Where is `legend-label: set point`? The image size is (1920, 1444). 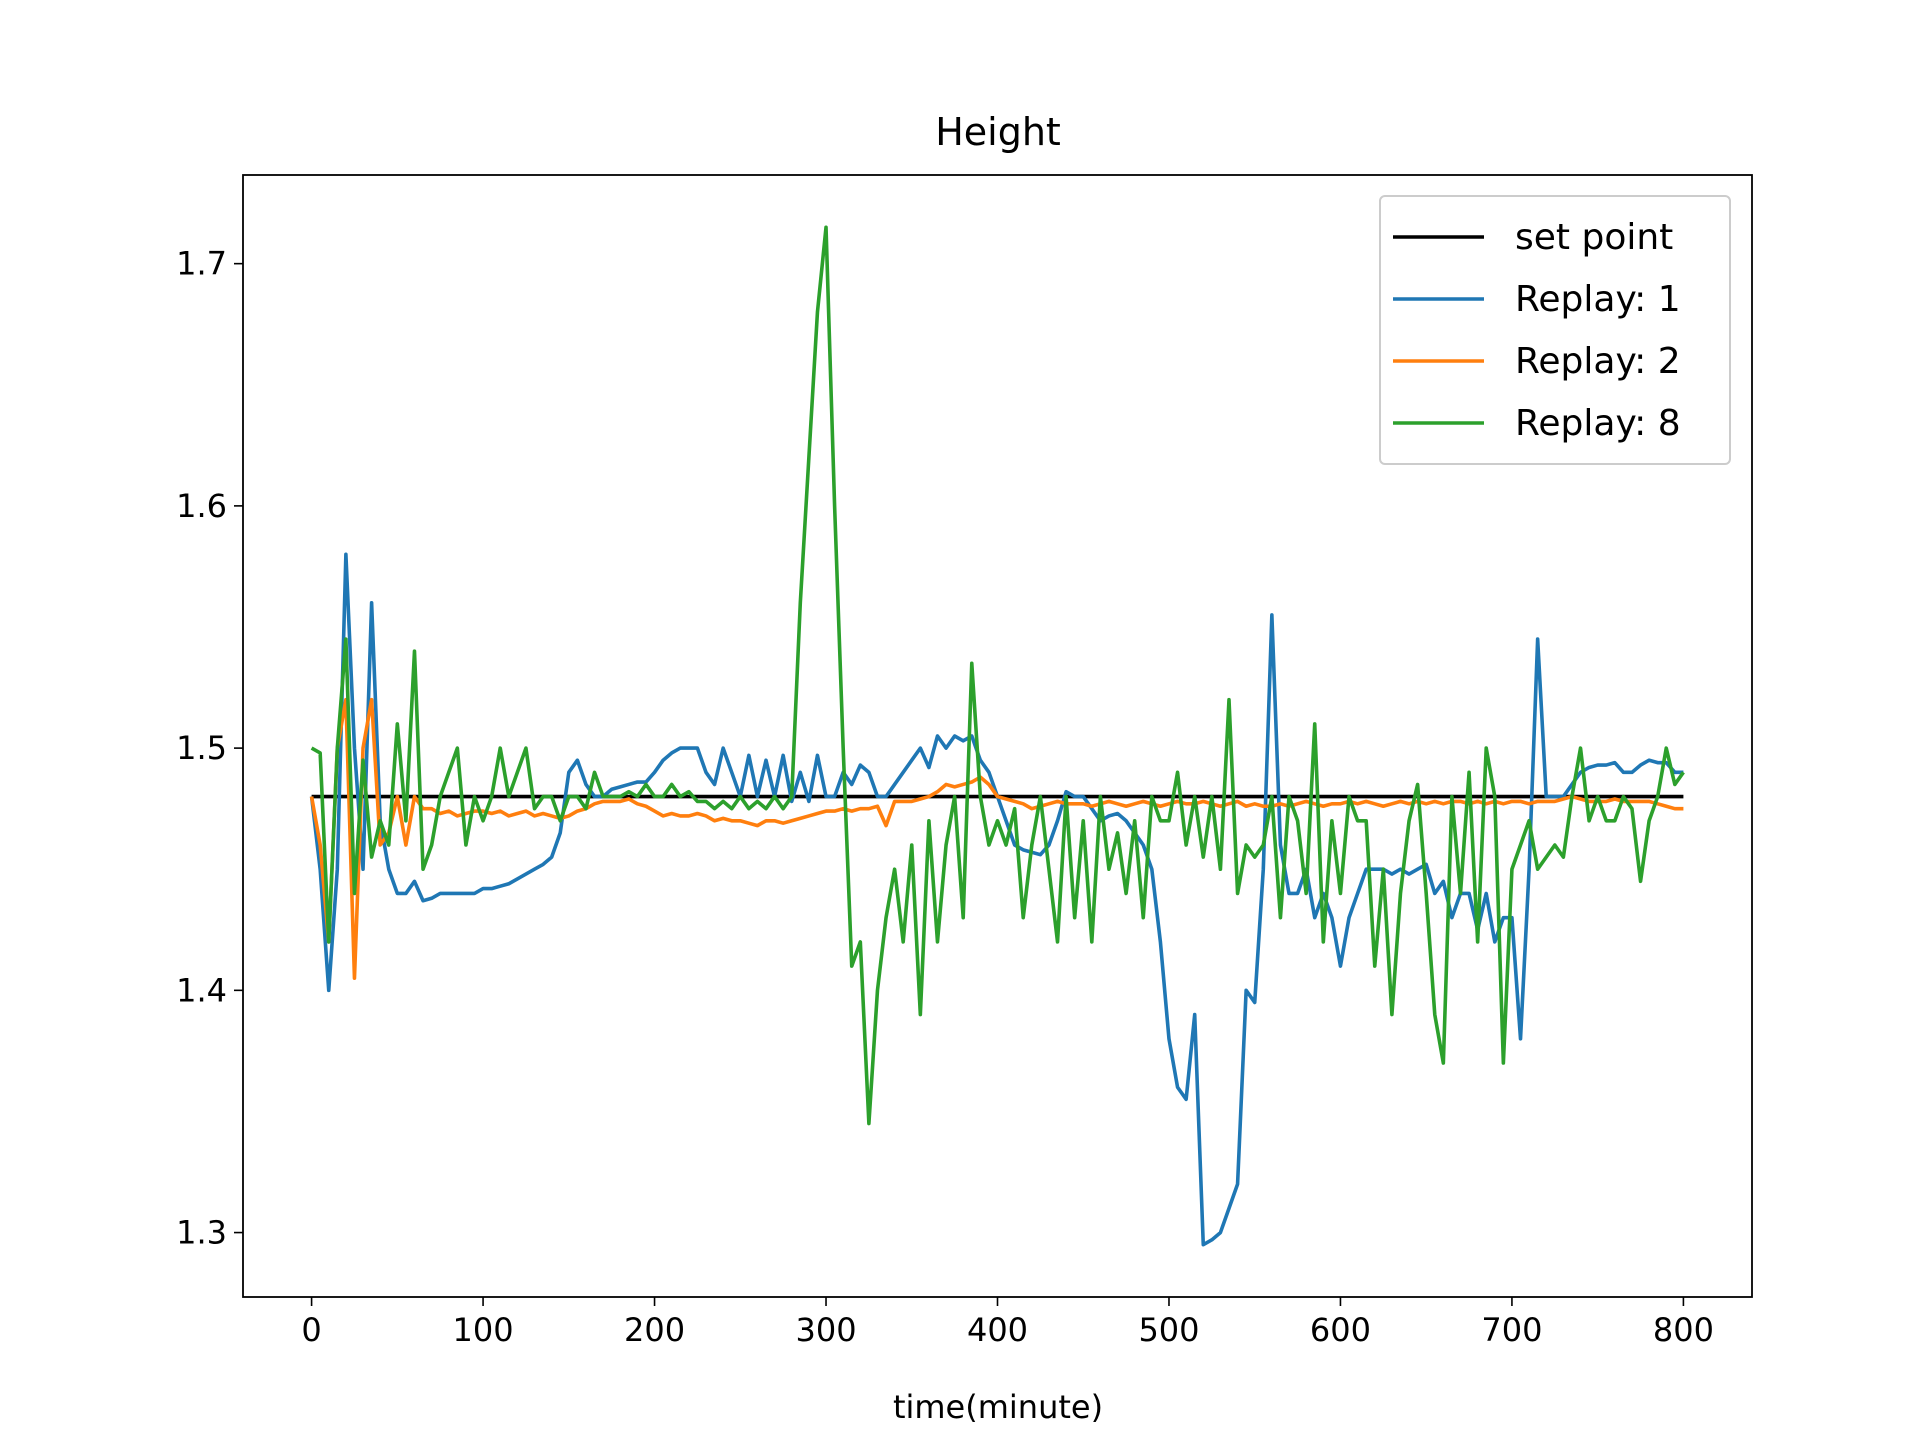
legend-label: set point is located at coordinates (1594, 237).